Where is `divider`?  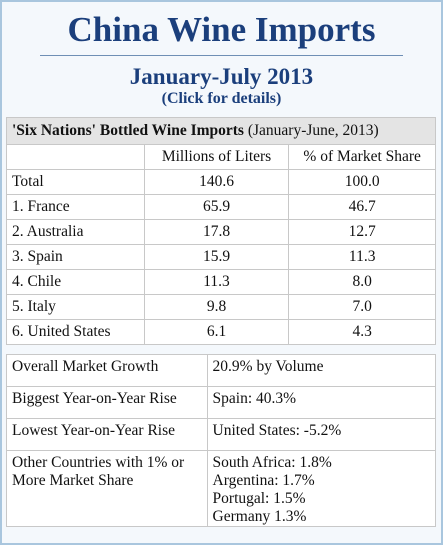 divider is located at coordinates (221, 55).